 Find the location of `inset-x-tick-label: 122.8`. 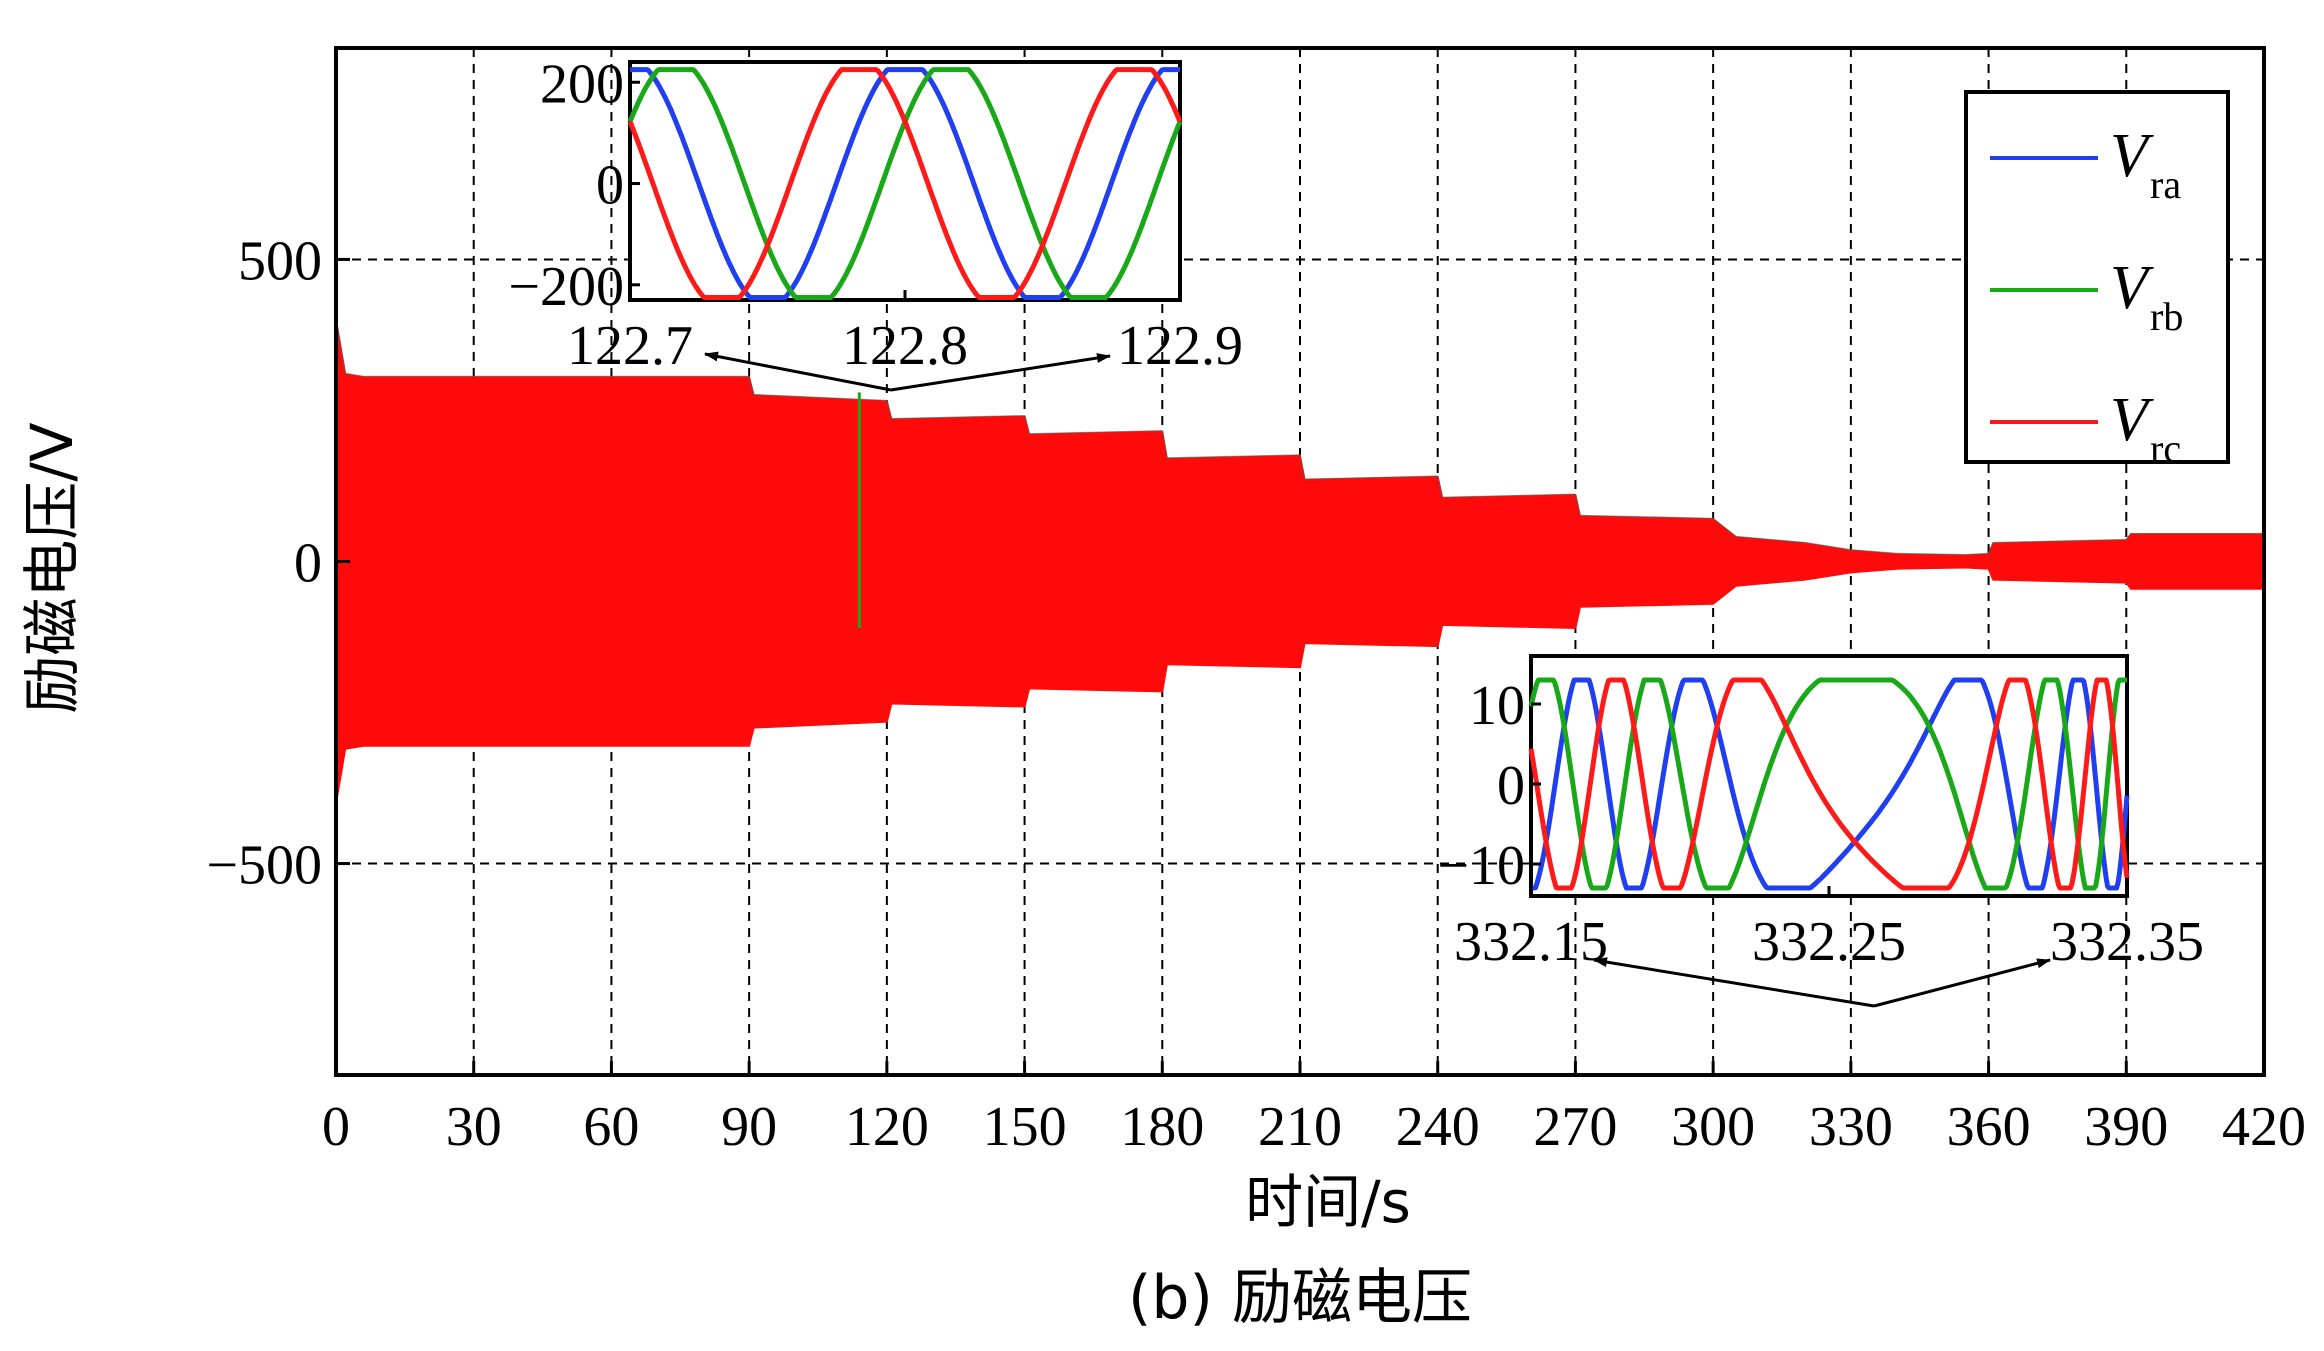

inset-x-tick-label: 122.8 is located at coordinates (905, 346).